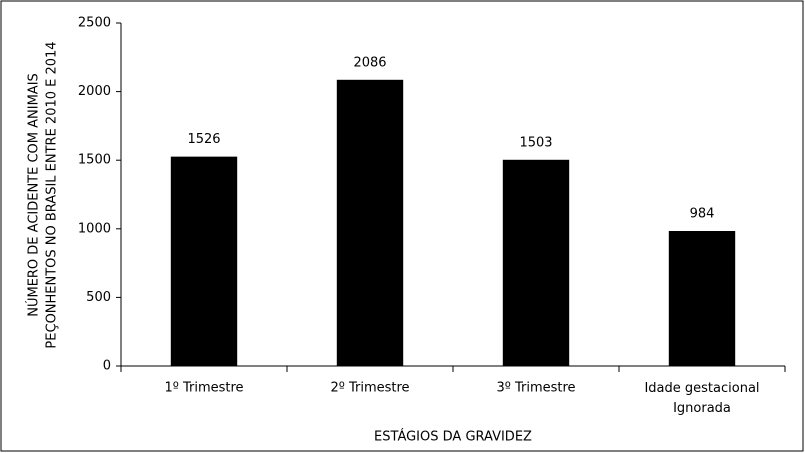 Image resolution: width=805 pixels, height=453 pixels. Describe the element at coordinates (203, 388) in the screenshot. I see `x-tick-label: 1º Trimestre` at that location.